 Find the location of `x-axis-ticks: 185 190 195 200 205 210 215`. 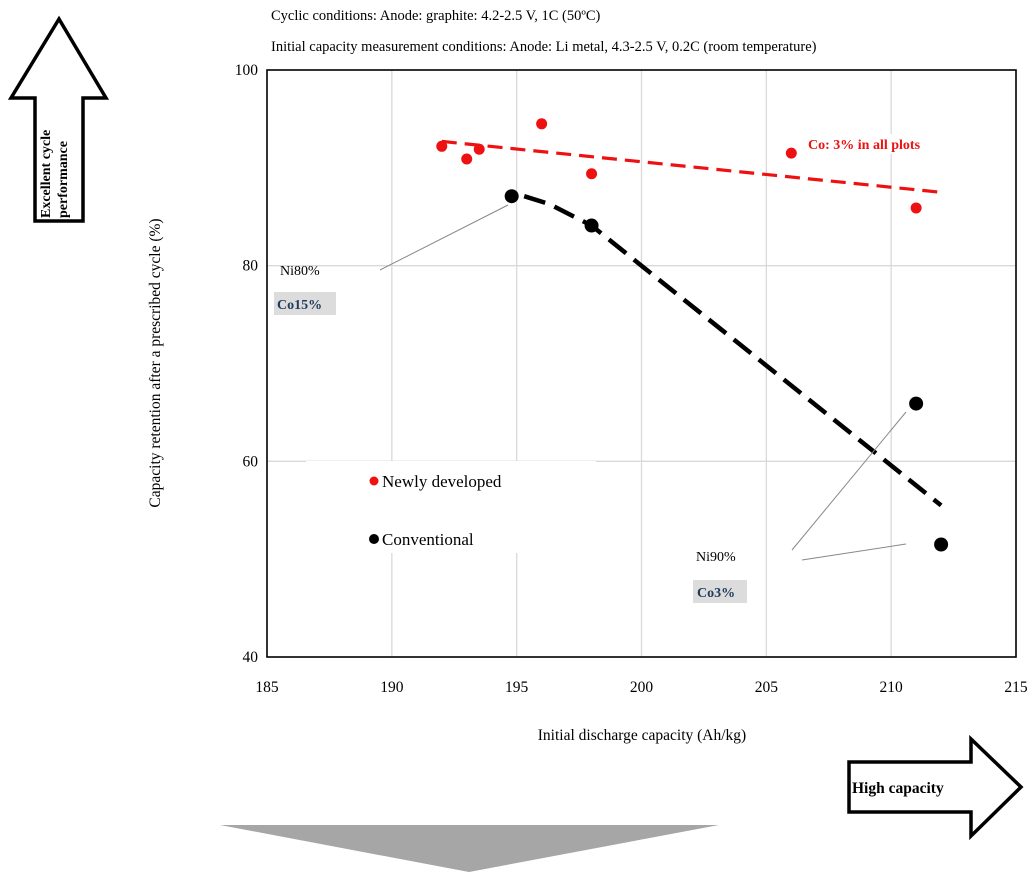

x-axis-ticks: 185 190 195 200 205 210 215 is located at coordinates (641, 687).